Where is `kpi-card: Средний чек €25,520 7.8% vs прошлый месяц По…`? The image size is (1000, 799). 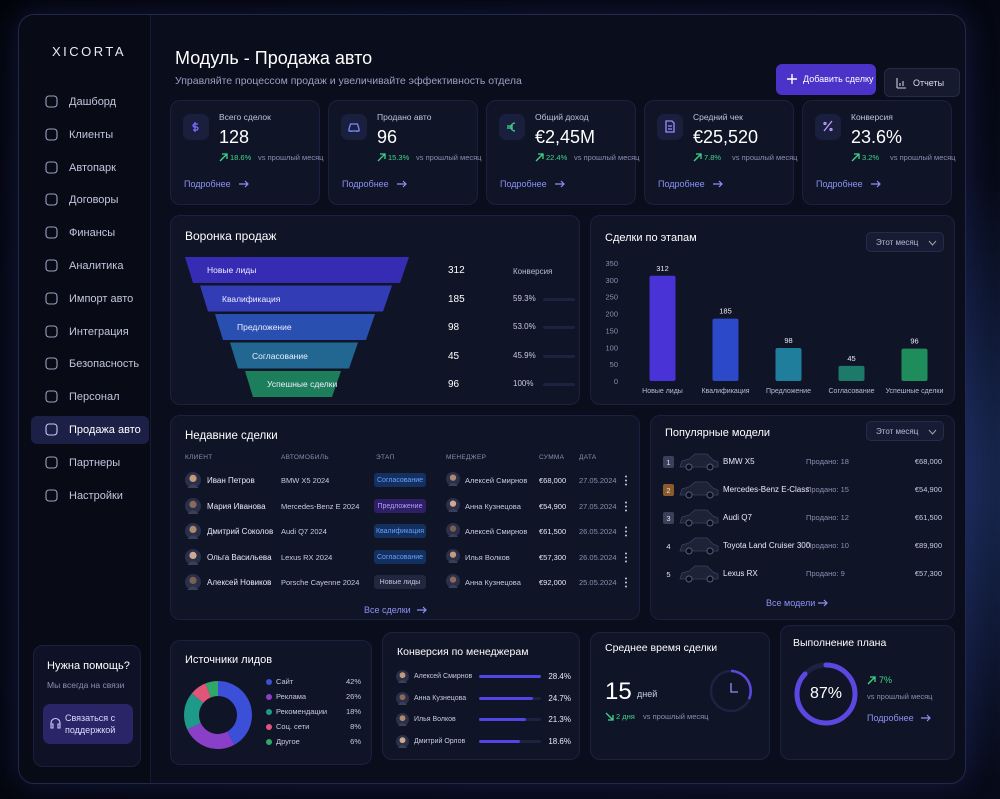 kpi-card: Средний чек €25,520 7.8% vs прошлый месяц По… is located at coordinates (721, 152).